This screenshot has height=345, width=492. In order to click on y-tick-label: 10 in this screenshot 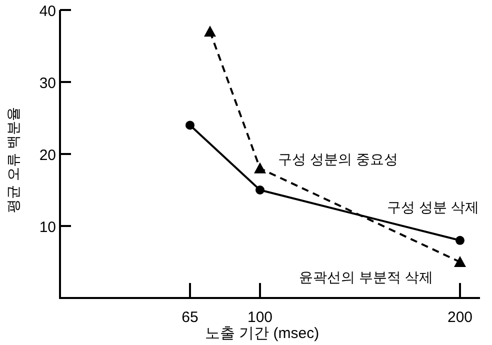, I will do `click(47, 227)`.